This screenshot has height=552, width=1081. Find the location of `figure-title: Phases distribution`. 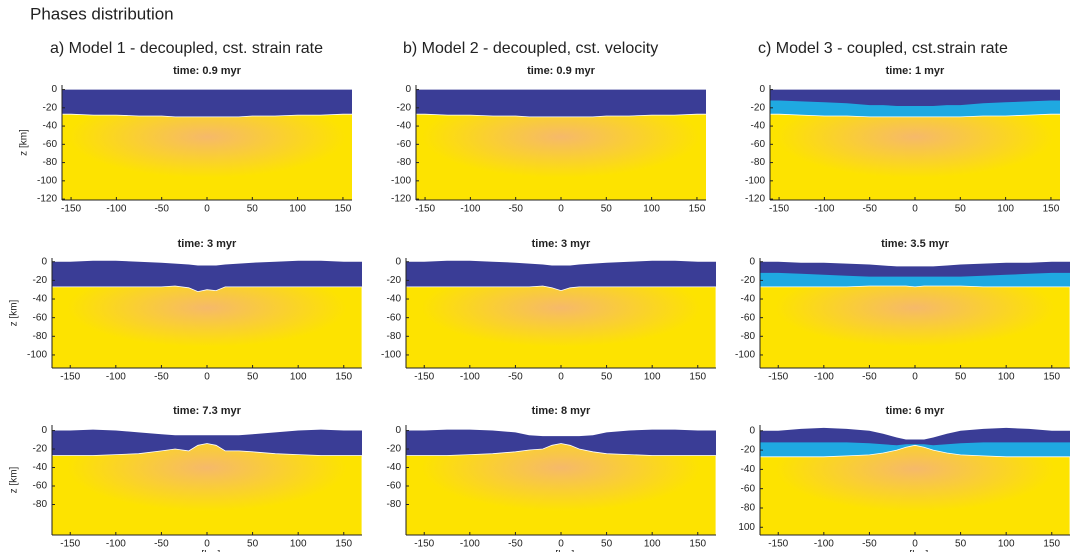

figure-title: Phases distribution is located at coordinates (102, 13).